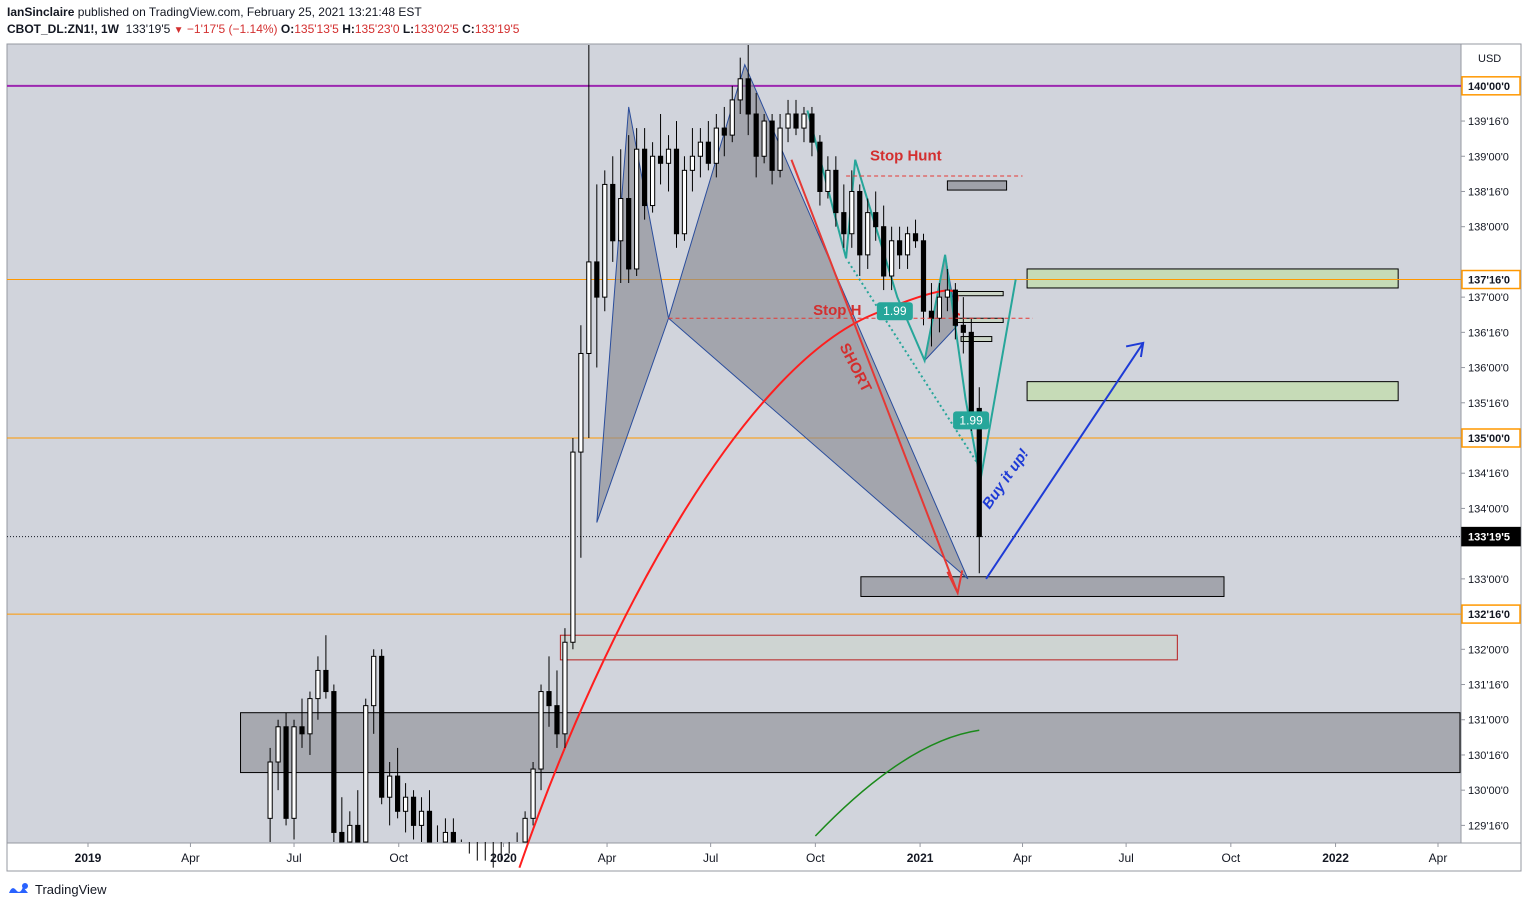 The height and width of the screenshot is (909, 1528). I want to click on y-tick-label-8: 134'16'0, so click(1488, 474).